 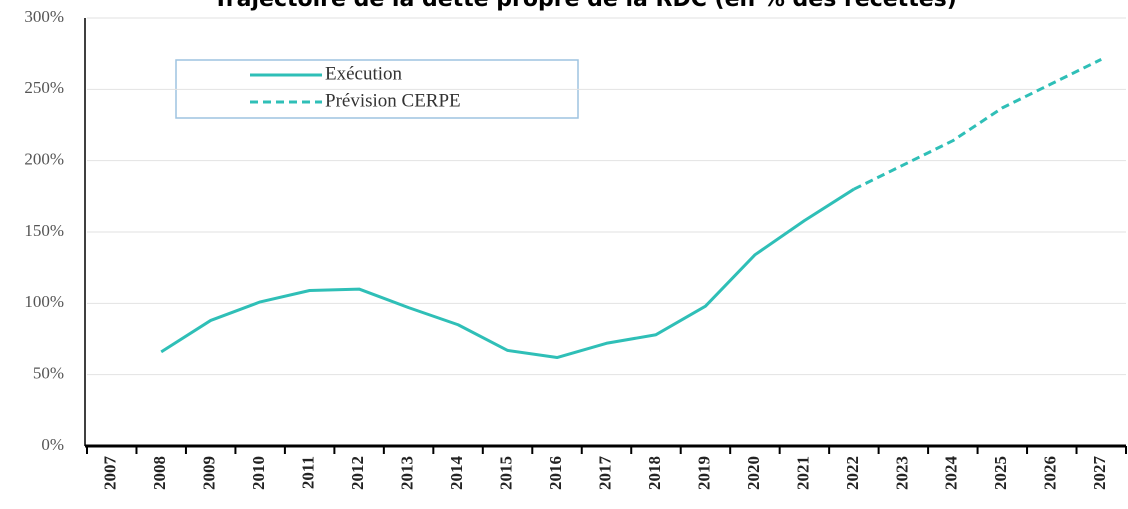 I want to click on x-tick-label: 2014, so click(x=456, y=473).